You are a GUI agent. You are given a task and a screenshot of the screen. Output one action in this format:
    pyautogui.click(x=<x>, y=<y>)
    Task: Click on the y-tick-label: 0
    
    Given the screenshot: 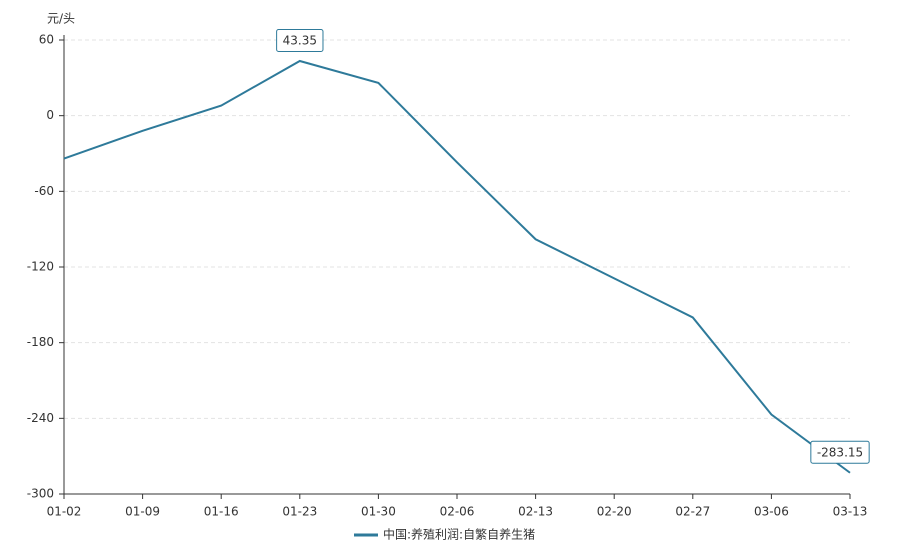 What is the action you would take?
    pyautogui.click(x=50, y=115)
    